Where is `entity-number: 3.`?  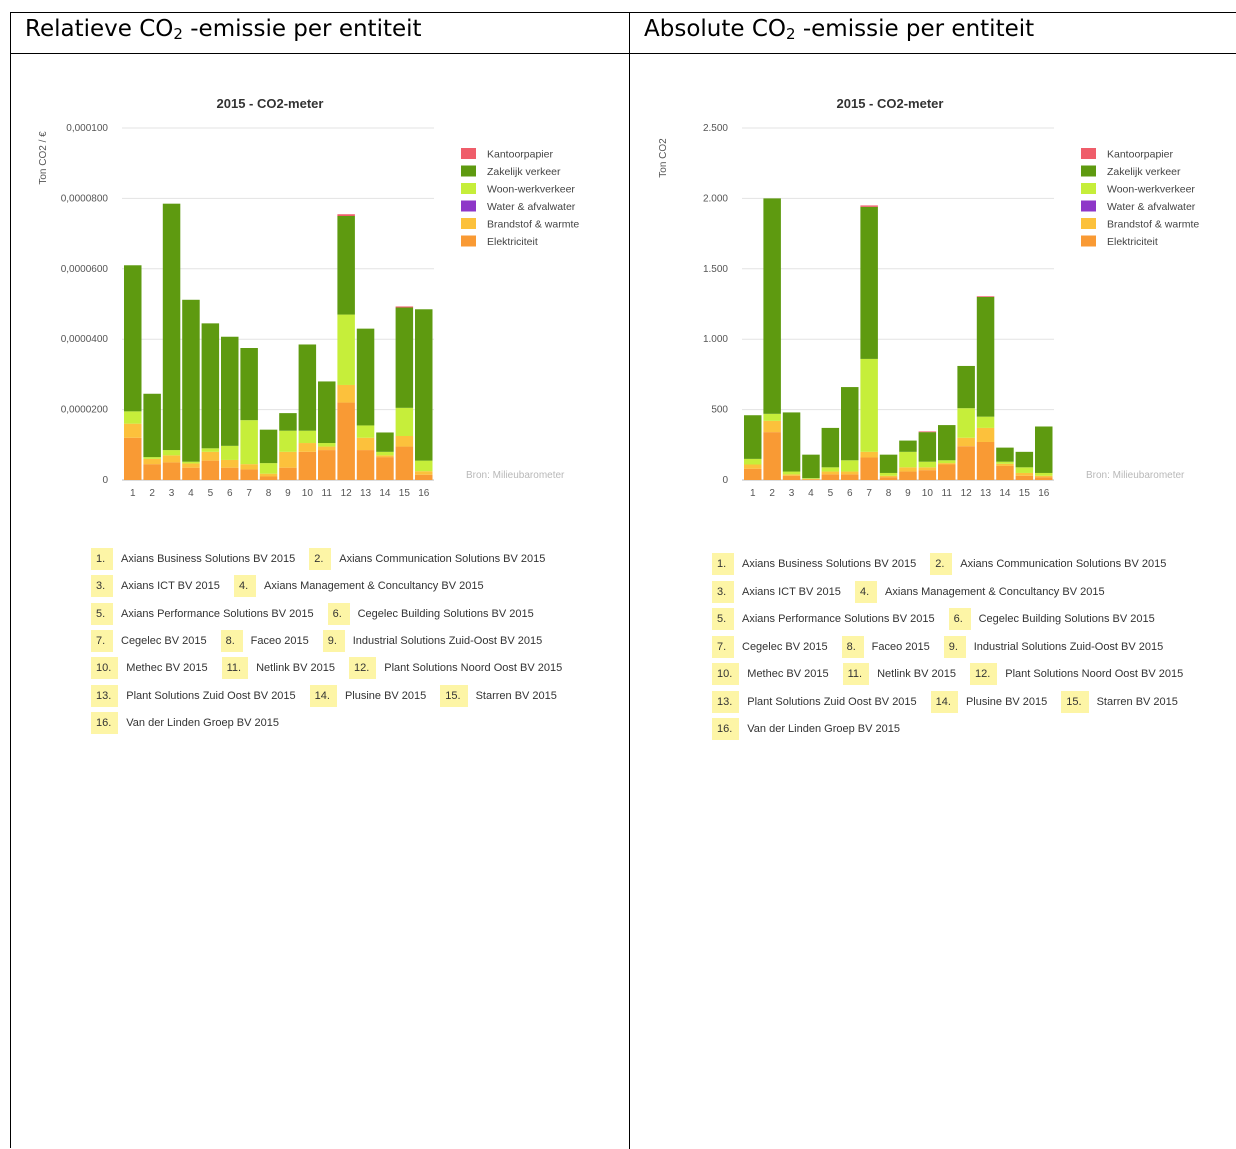
entity-number: 3. is located at coordinates (723, 592).